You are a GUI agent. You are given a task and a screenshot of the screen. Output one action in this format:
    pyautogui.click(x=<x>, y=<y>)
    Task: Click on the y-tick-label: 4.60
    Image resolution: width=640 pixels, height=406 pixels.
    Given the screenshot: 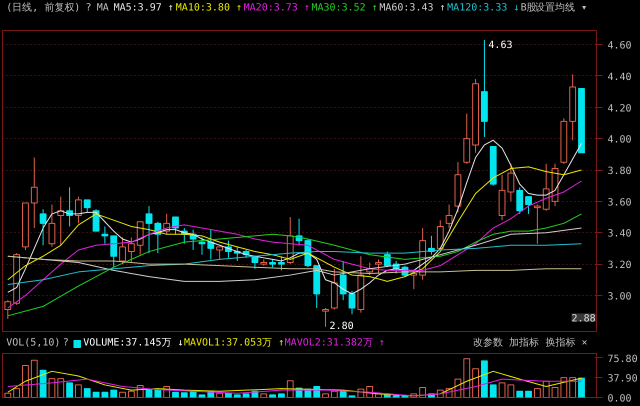 What is the action you would take?
    pyautogui.click(x=620, y=46)
    